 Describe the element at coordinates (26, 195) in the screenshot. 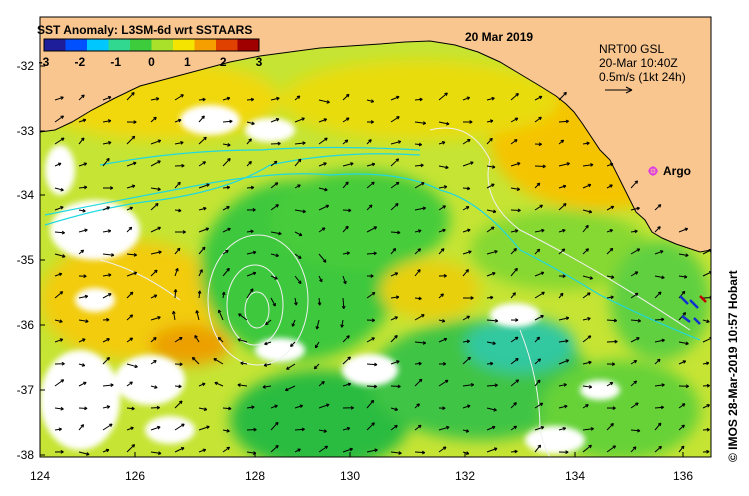

I see `y-tick-label: -34` at that location.